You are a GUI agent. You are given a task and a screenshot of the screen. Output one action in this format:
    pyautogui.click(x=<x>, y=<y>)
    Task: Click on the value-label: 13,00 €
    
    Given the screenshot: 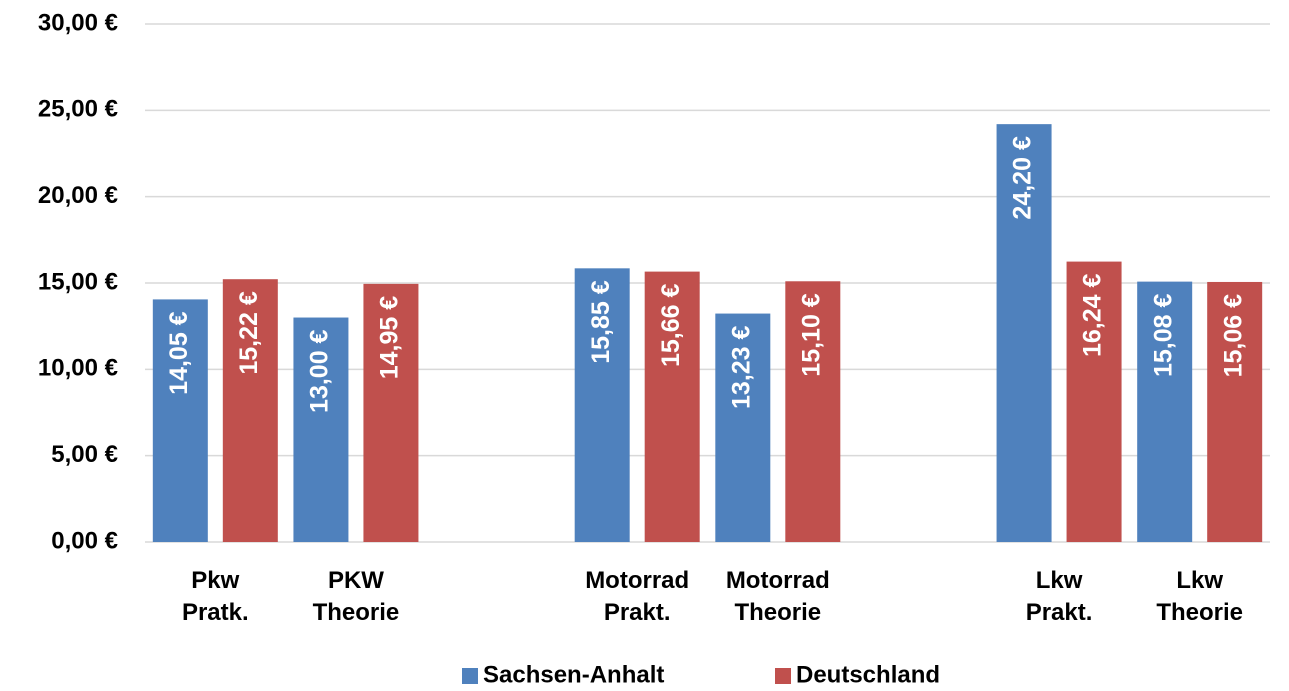 What is the action you would take?
    pyautogui.click(x=320, y=371)
    